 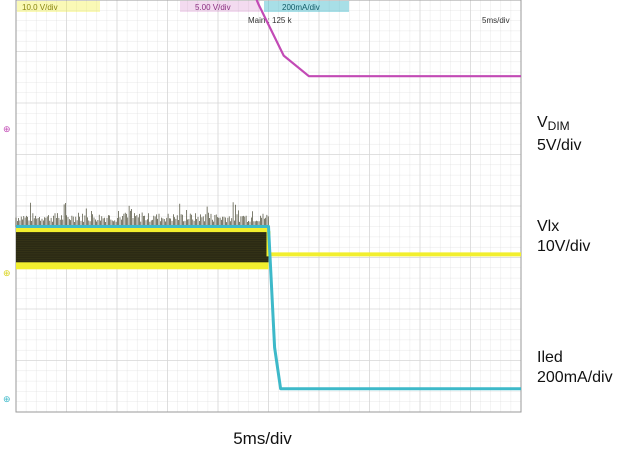 What do you see at coordinates (7, 399) in the screenshot?
I see `ch3-ground-marker: ⊕` at bounding box center [7, 399].